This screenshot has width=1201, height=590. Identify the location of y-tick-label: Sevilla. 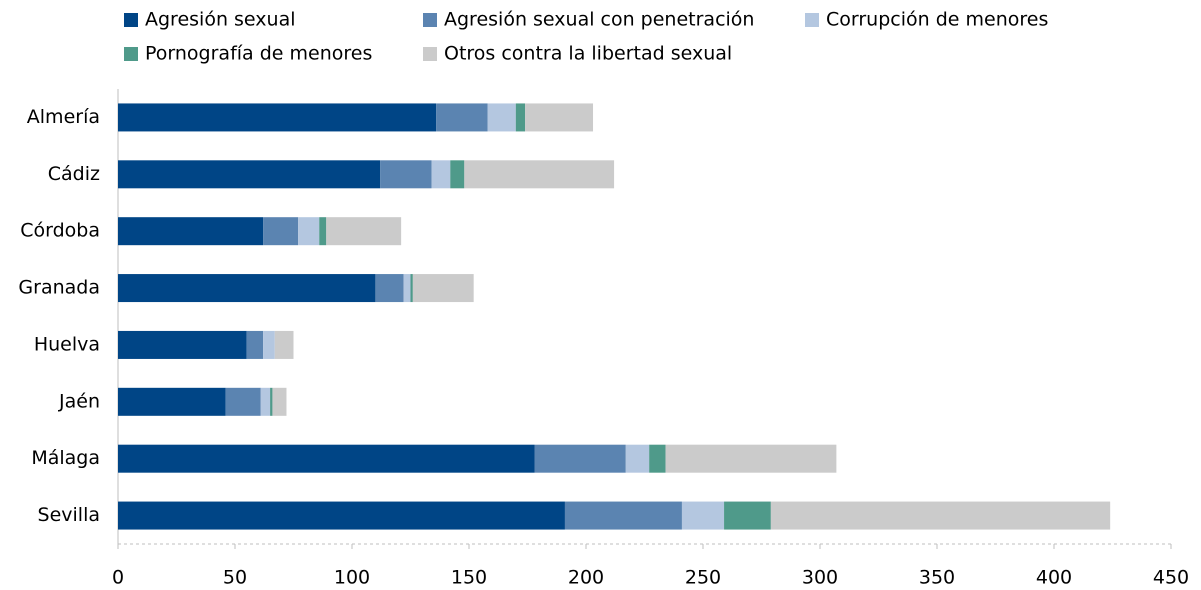
(69, 515).